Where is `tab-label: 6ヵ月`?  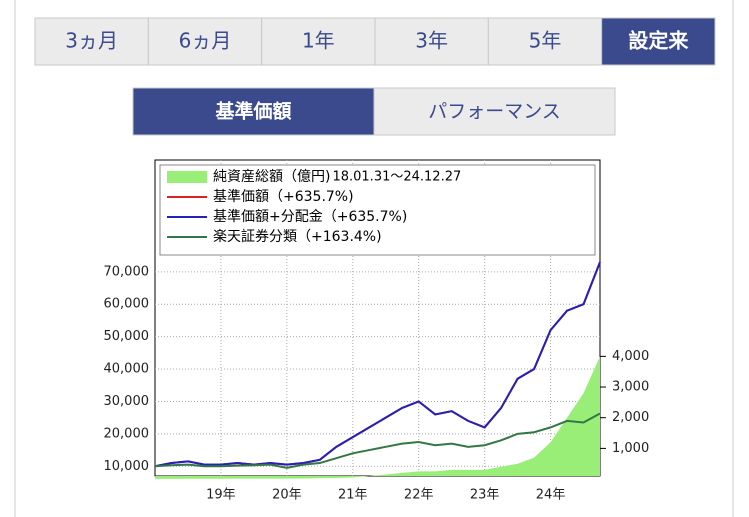
tab-label: 6ヵ月 is located at coordinates (205, 41).